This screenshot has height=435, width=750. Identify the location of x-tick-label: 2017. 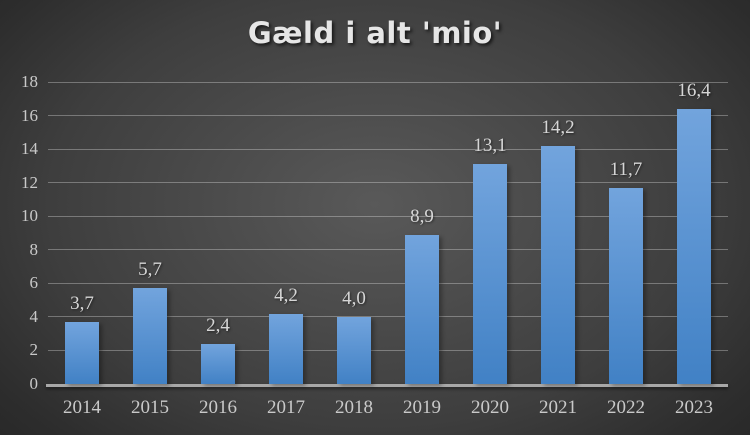
(286, 407).